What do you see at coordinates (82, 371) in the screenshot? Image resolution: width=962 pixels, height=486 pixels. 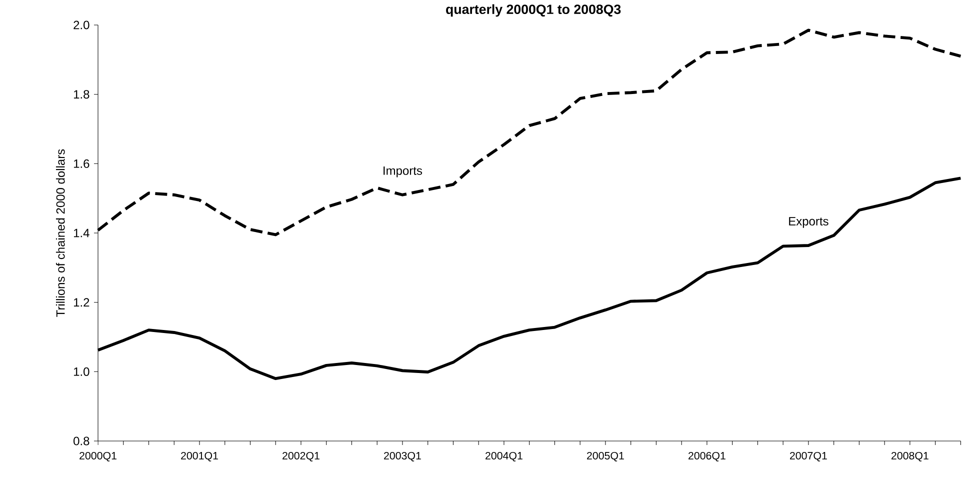 I see `y-tick-label: 1.0` at bounding box center [82, 371].